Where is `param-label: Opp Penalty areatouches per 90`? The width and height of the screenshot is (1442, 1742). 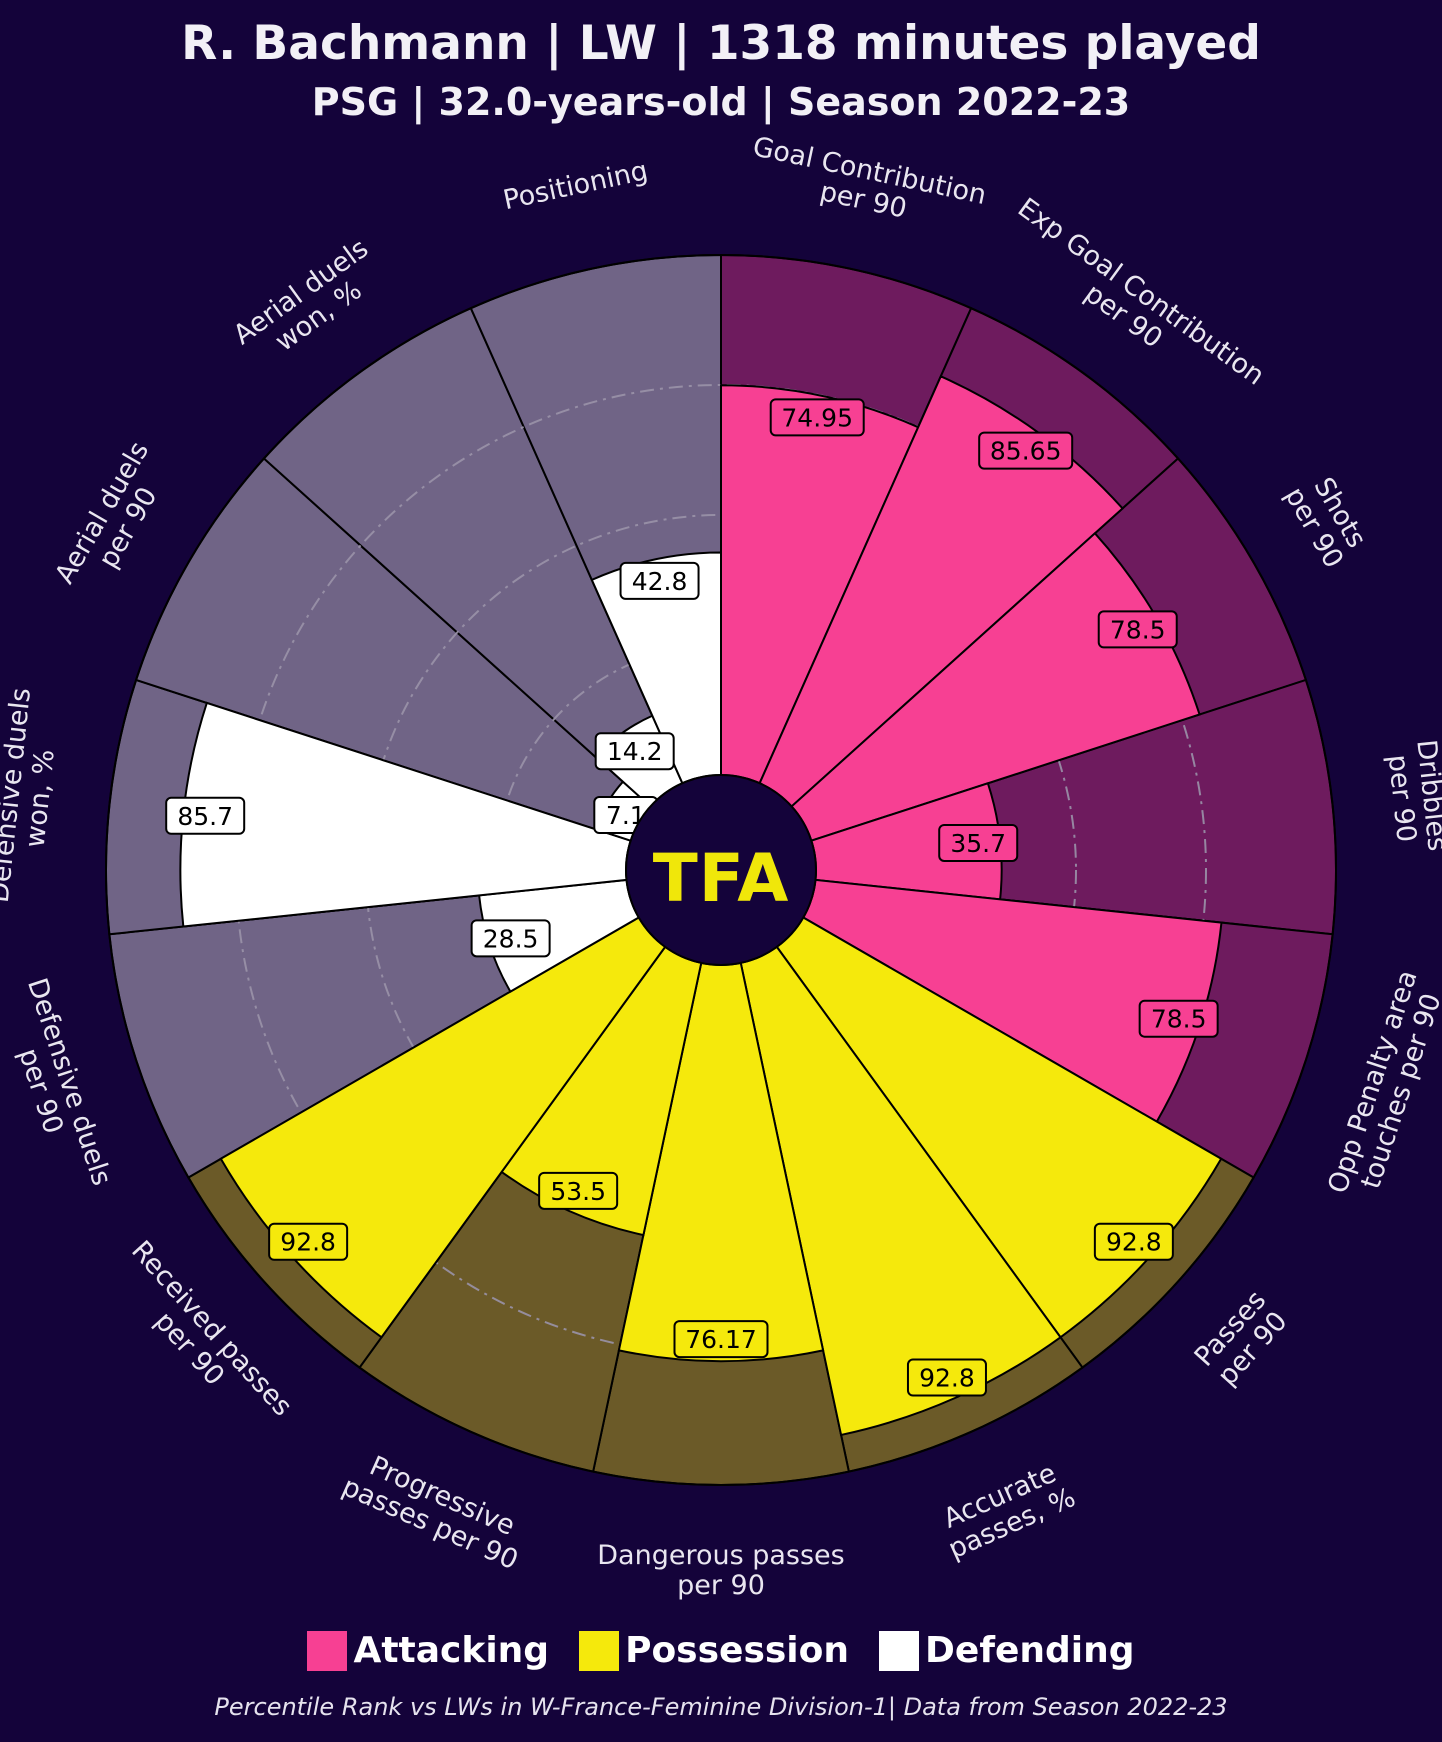 param-label: Opp Penalty areatouches per 90 is located at coordinates (1382, 1086).